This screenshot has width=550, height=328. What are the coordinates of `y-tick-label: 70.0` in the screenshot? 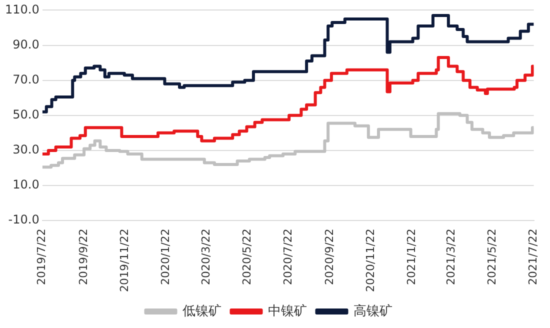 It's located at (26, 79).